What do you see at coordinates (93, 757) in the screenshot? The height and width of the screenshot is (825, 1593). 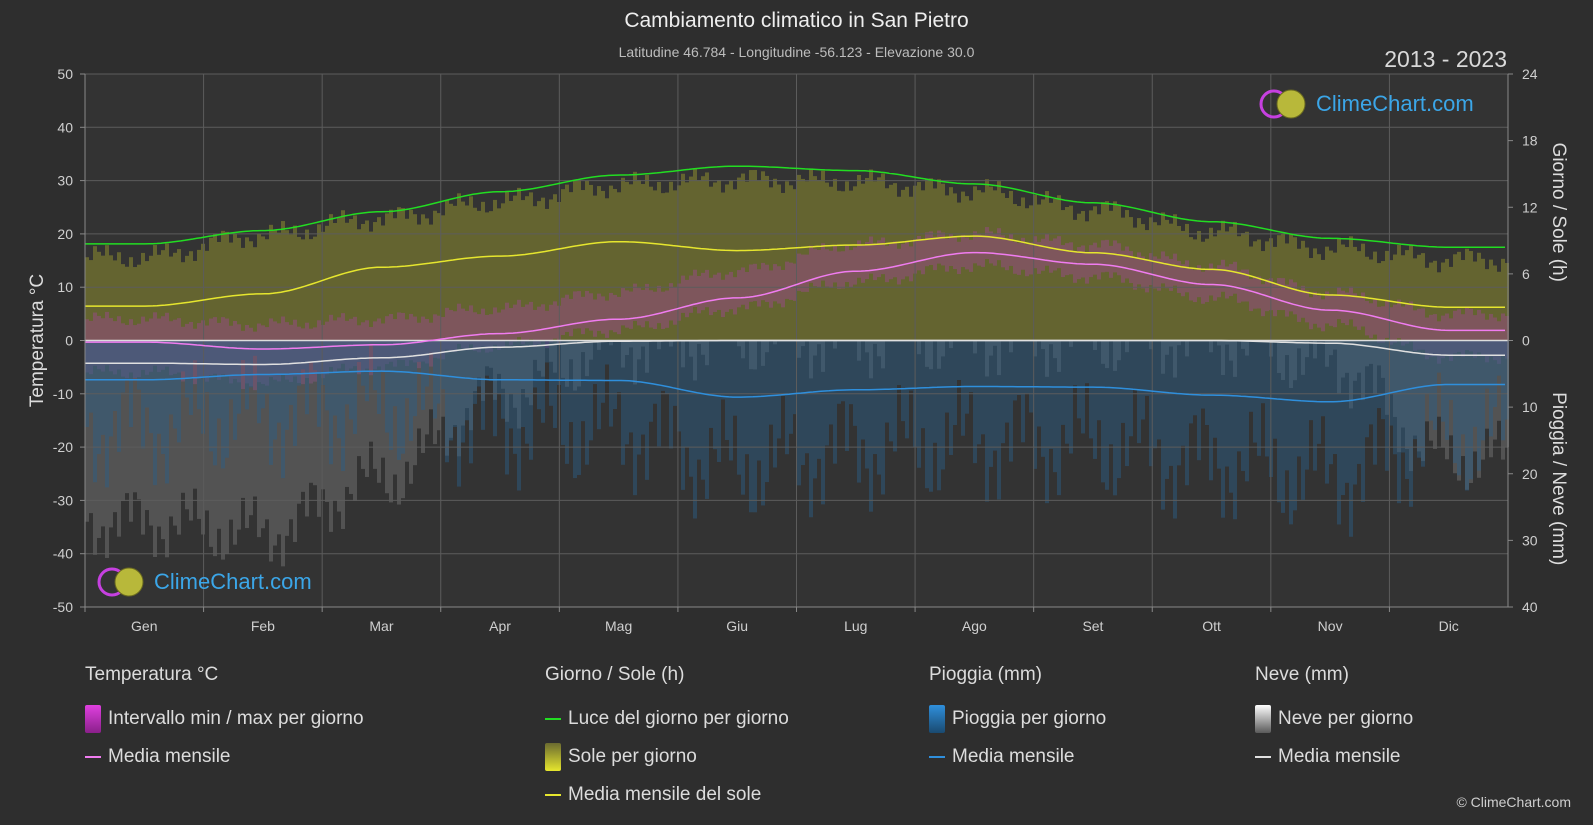 I see `line-swatch` at bounding box center [93, 757].